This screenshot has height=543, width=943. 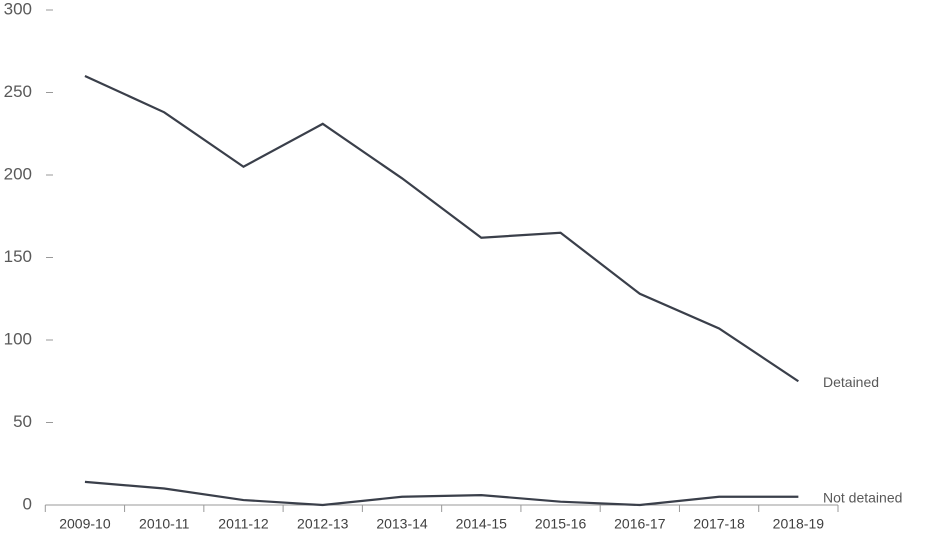 What do you see at coordinates (18, 338) in the screenshot?
I see `y-tick-label: 100` at bounding box center [18, 338].